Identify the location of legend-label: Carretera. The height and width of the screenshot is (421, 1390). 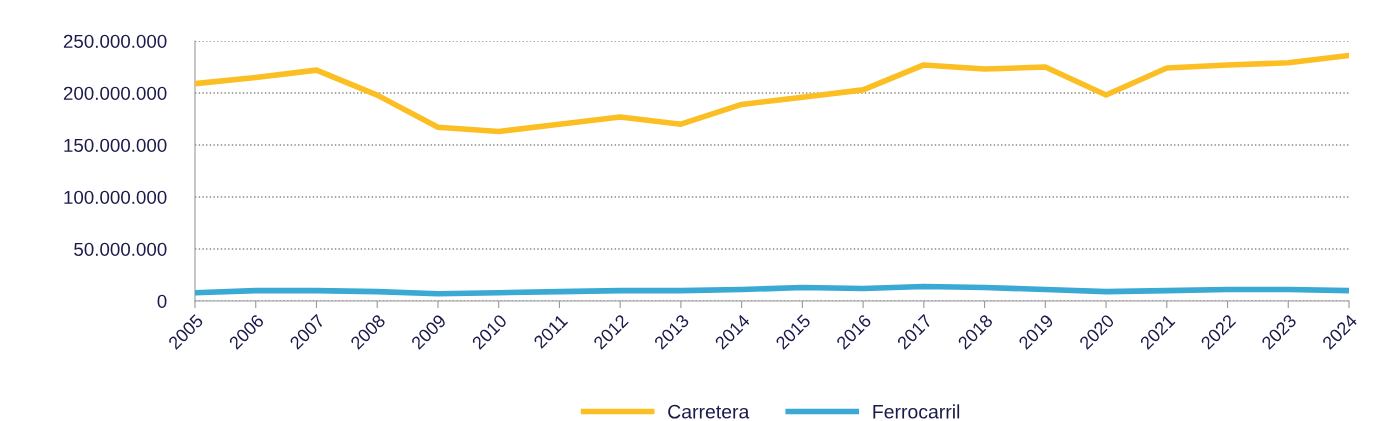
(709, 411).